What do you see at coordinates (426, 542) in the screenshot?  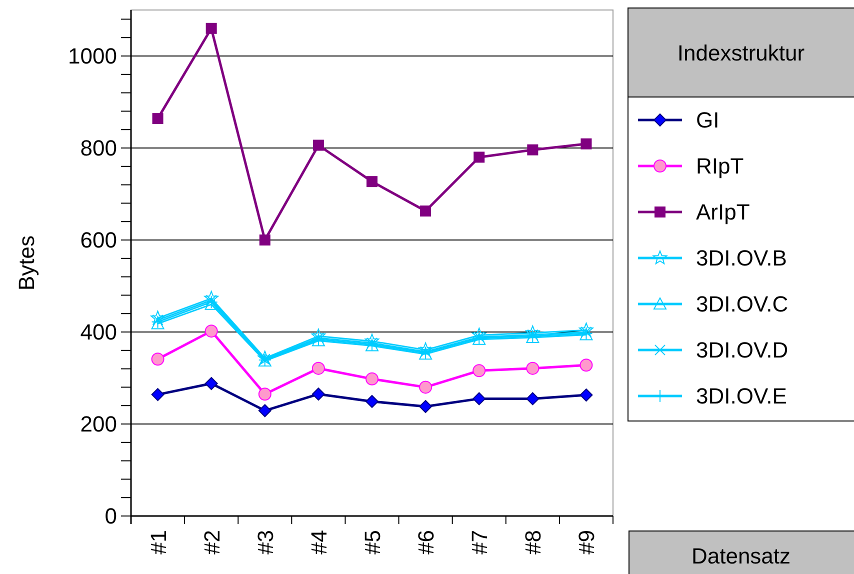 I see `x-tick-label: #6` at bounding box center [426, 542].